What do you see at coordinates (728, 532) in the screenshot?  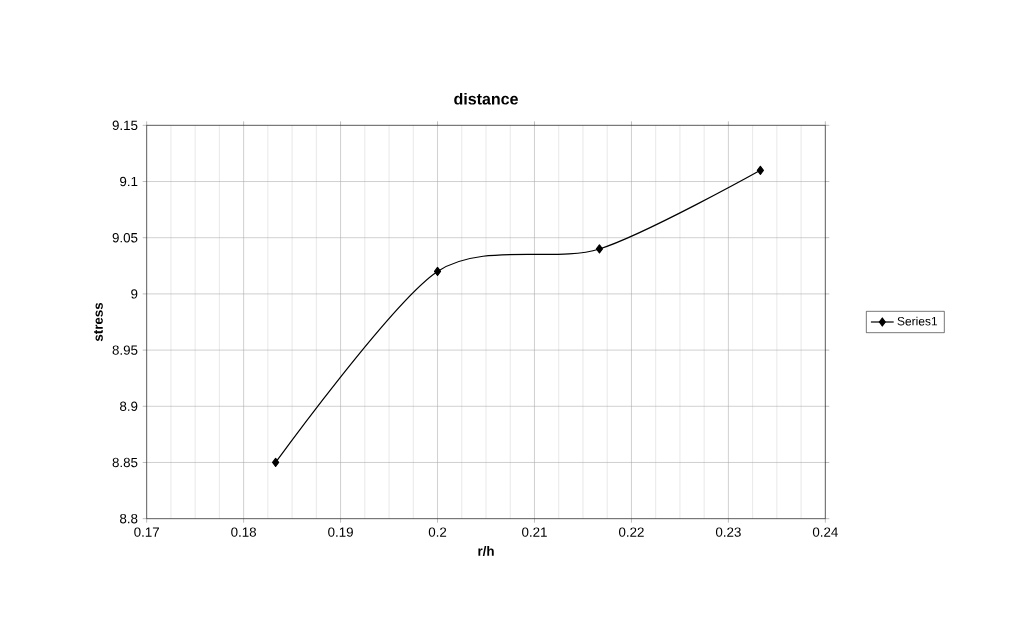 I see `x-tick-label: 0.23` at bounding box center [728, 532].